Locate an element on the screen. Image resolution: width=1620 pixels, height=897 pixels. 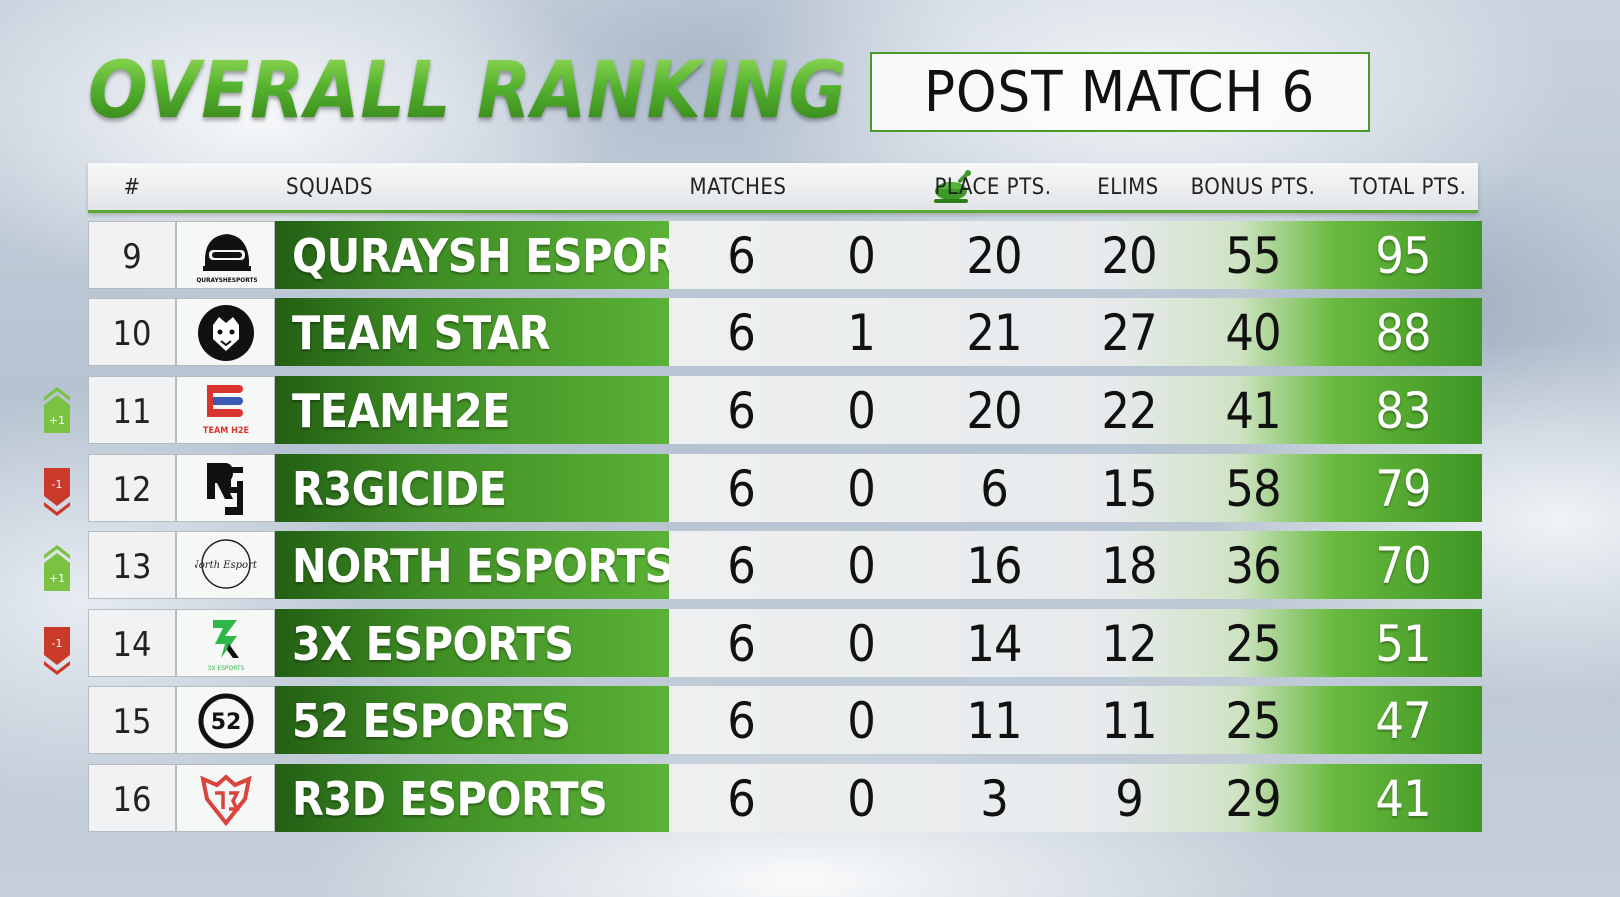
place-pts-value: 16 is located at coordinates (994, 566).